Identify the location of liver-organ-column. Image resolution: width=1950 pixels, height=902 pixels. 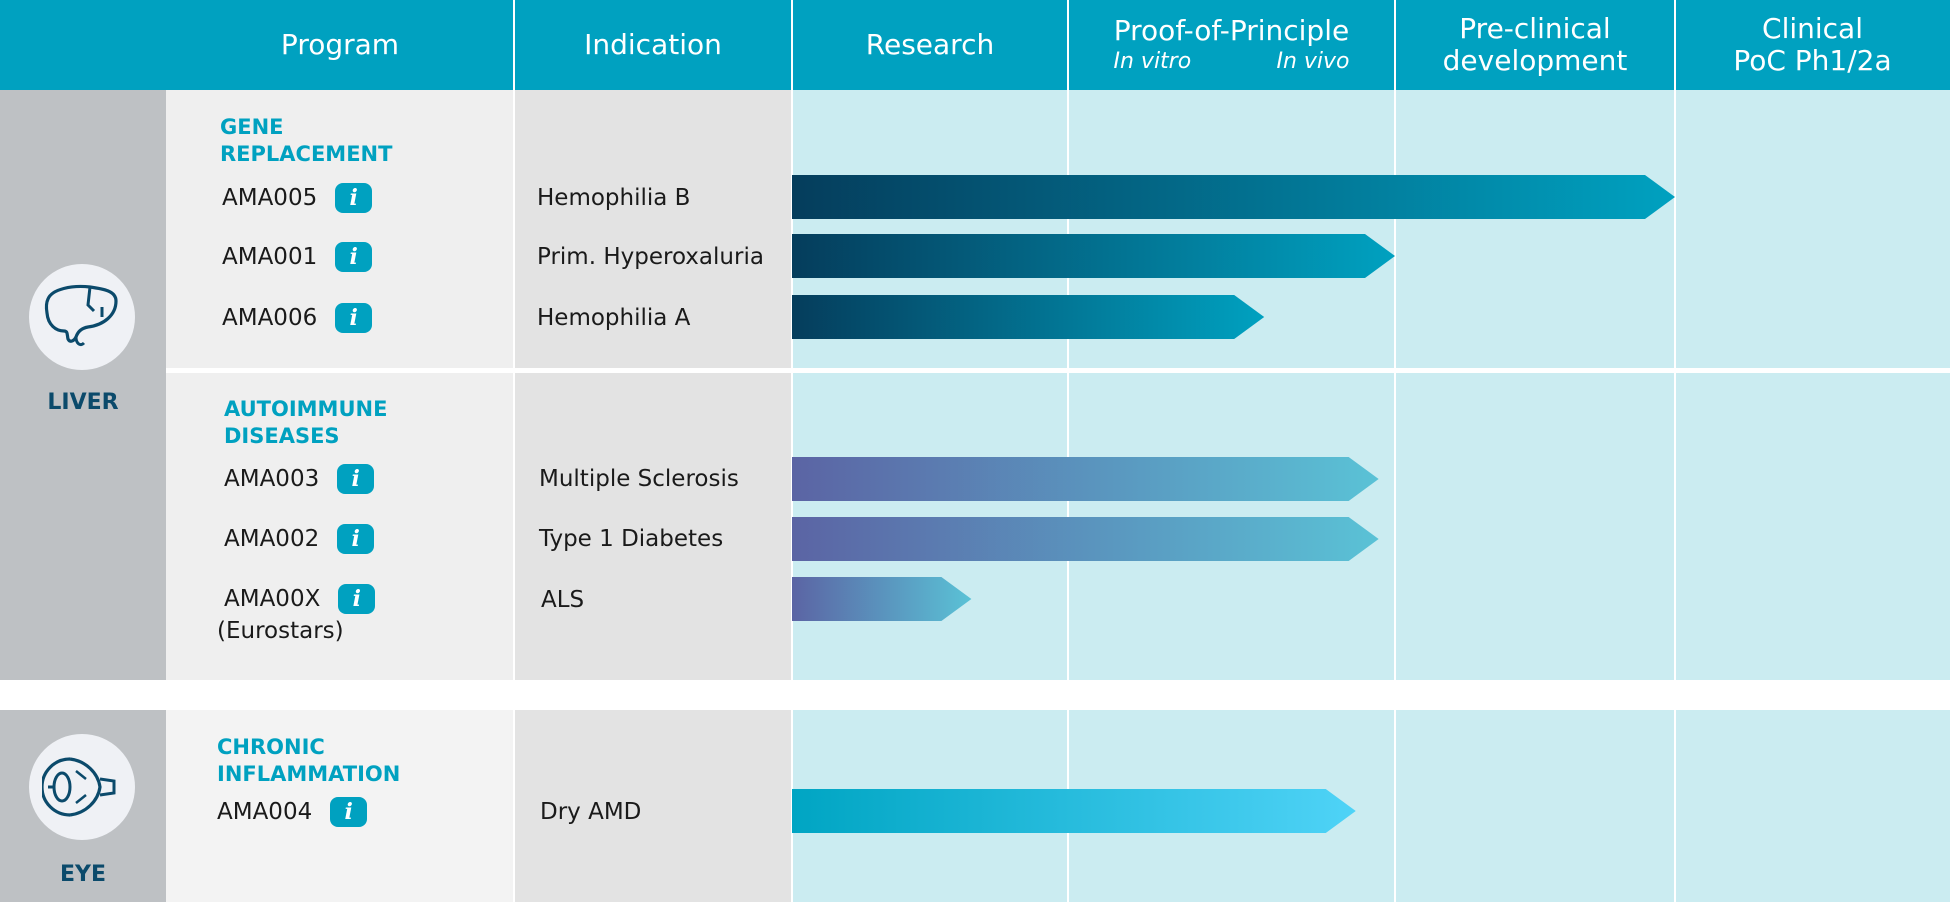
(83, 385).